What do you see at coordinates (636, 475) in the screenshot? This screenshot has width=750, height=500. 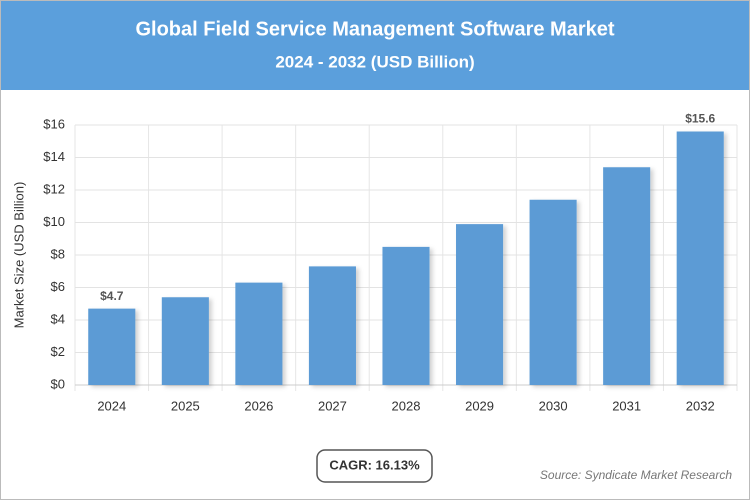 I see `source-note: Source: Syndicate Market Research` at bounding box center [636, 475].